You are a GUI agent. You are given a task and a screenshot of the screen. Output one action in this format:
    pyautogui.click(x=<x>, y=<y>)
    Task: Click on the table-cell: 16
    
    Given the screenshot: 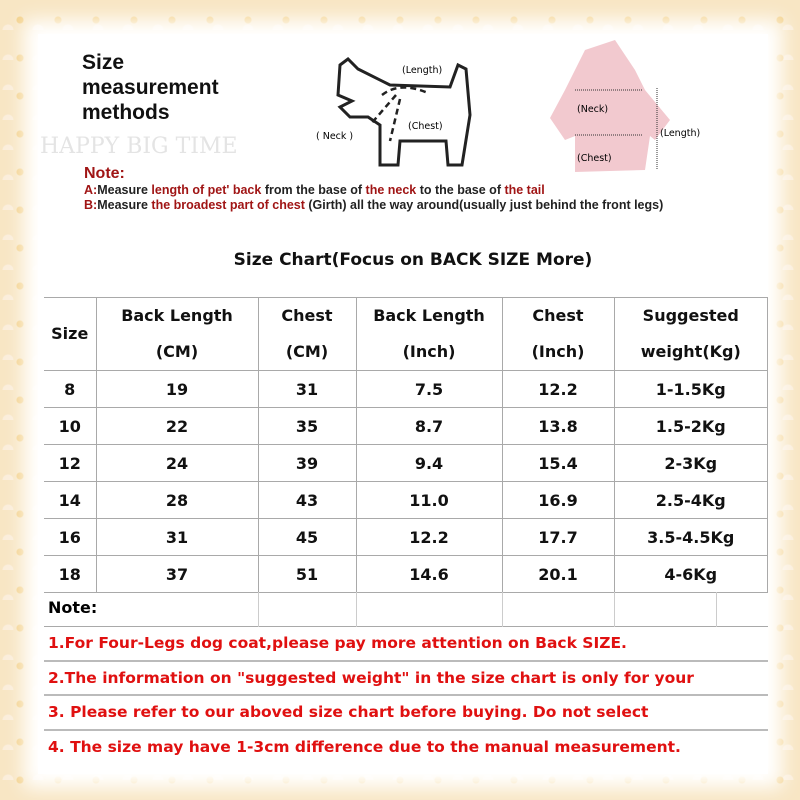 What is the action you would take?
    pyautogui.click(x=70, y=537)
    